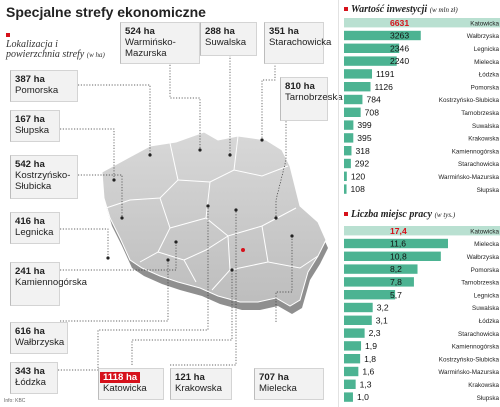  Describe the element at coordinates (30, 164) in the screenshot. I see `zone-area: 542 ha` at that location.